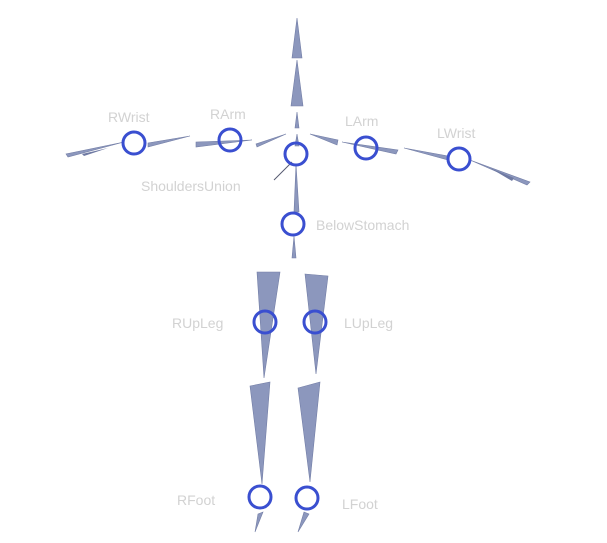  What do you see at coordinates (191, 186) in the screenshot?
I see `label-shoulders-union: ShouldersUnion` at bounding box center [191, 186].